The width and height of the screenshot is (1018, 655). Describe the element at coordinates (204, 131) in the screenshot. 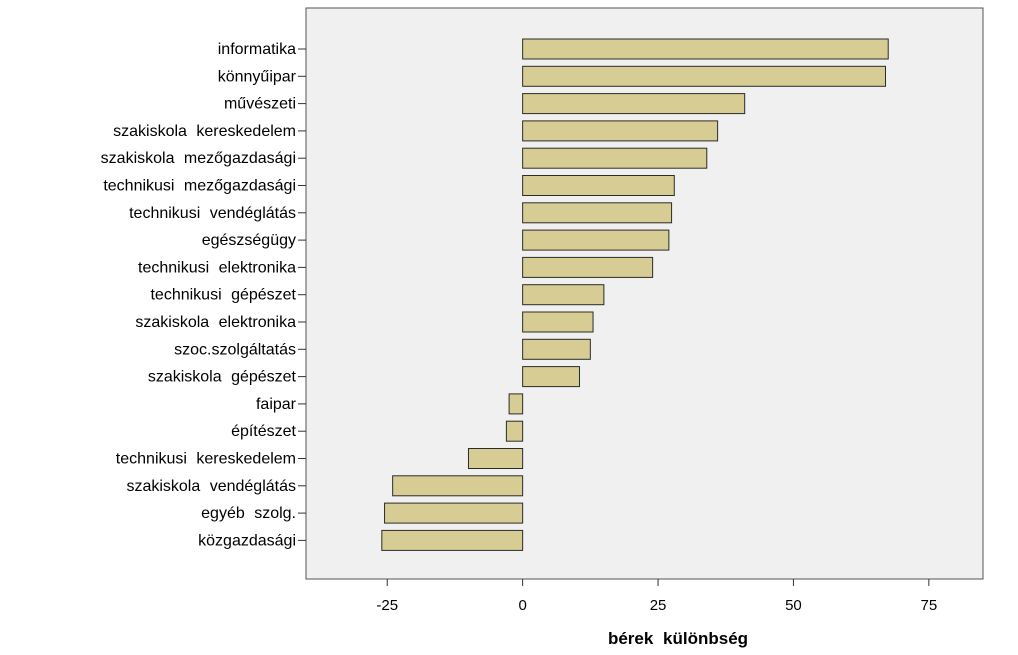

I see `category-label: szakiskola kereskedelem` at that location.